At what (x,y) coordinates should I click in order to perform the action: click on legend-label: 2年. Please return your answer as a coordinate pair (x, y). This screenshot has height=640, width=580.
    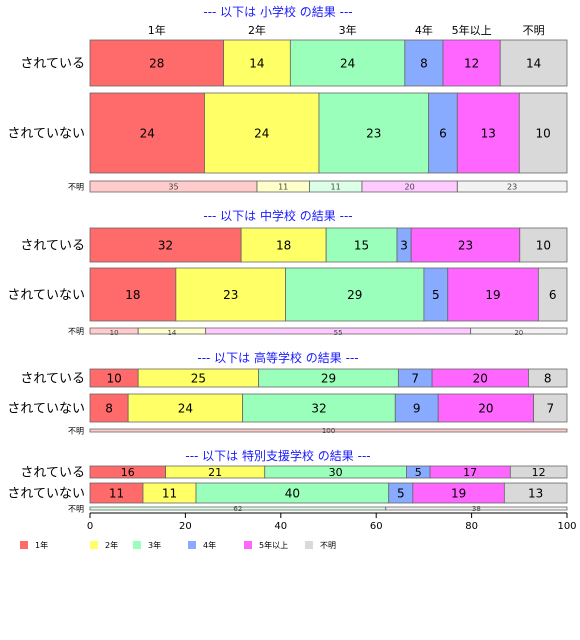
    Looking at the image, I should click on (111, 545).